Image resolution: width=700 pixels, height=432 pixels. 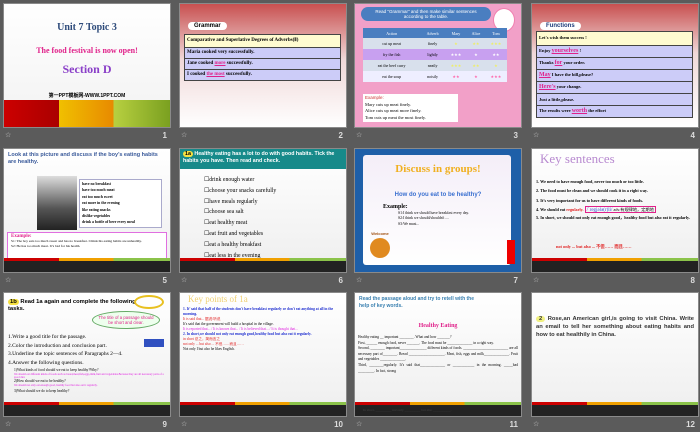 What do you see at coordinates (615, 137) in the screenshot?
I see `slide-meta-4: ☆ 4` at bounding box center [615, 137].